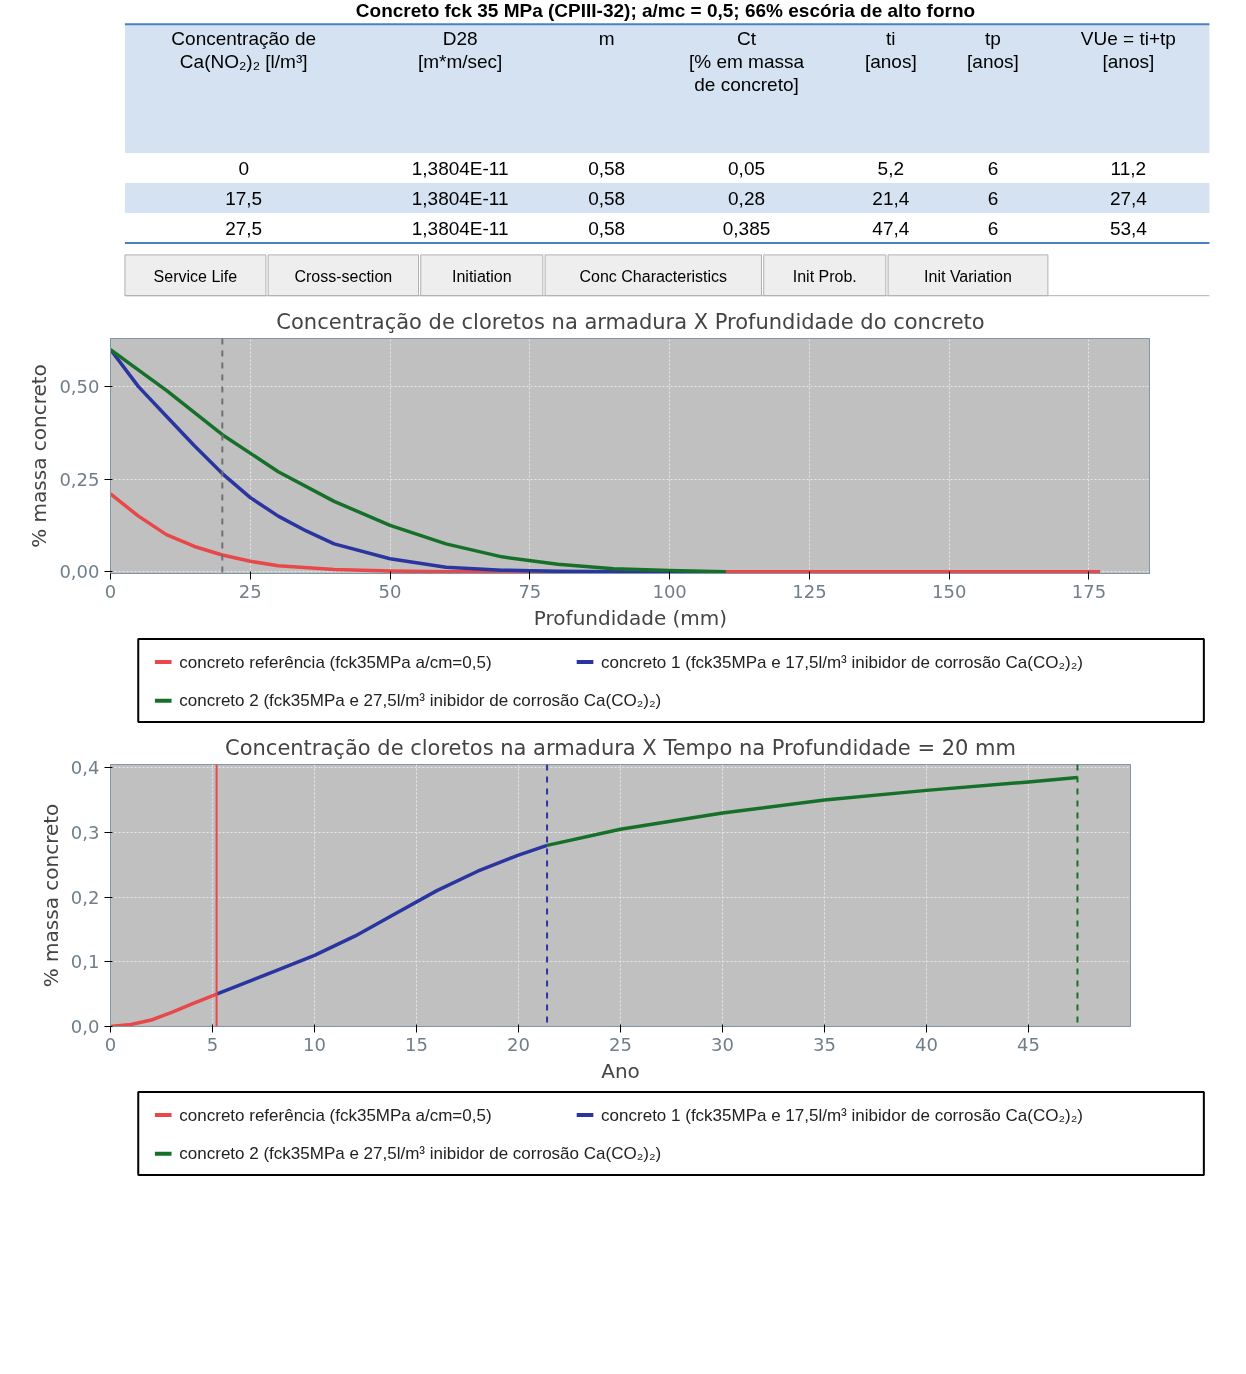 The height and width of the screenshot is (1374, 1246). Describe the element at coordinates (244, 50) in the screenshot. I see `category-label: Concentração de Ca(NO₂)₂ [l/m³]` at that location.